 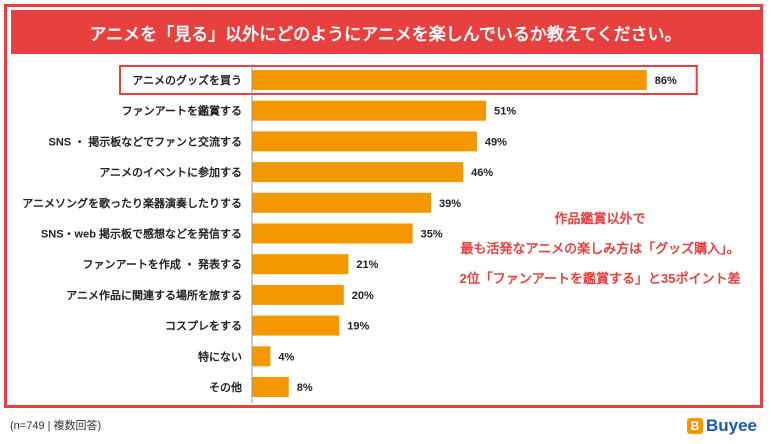 I want to click on value-label: 49%, so click(x=496, y=142).